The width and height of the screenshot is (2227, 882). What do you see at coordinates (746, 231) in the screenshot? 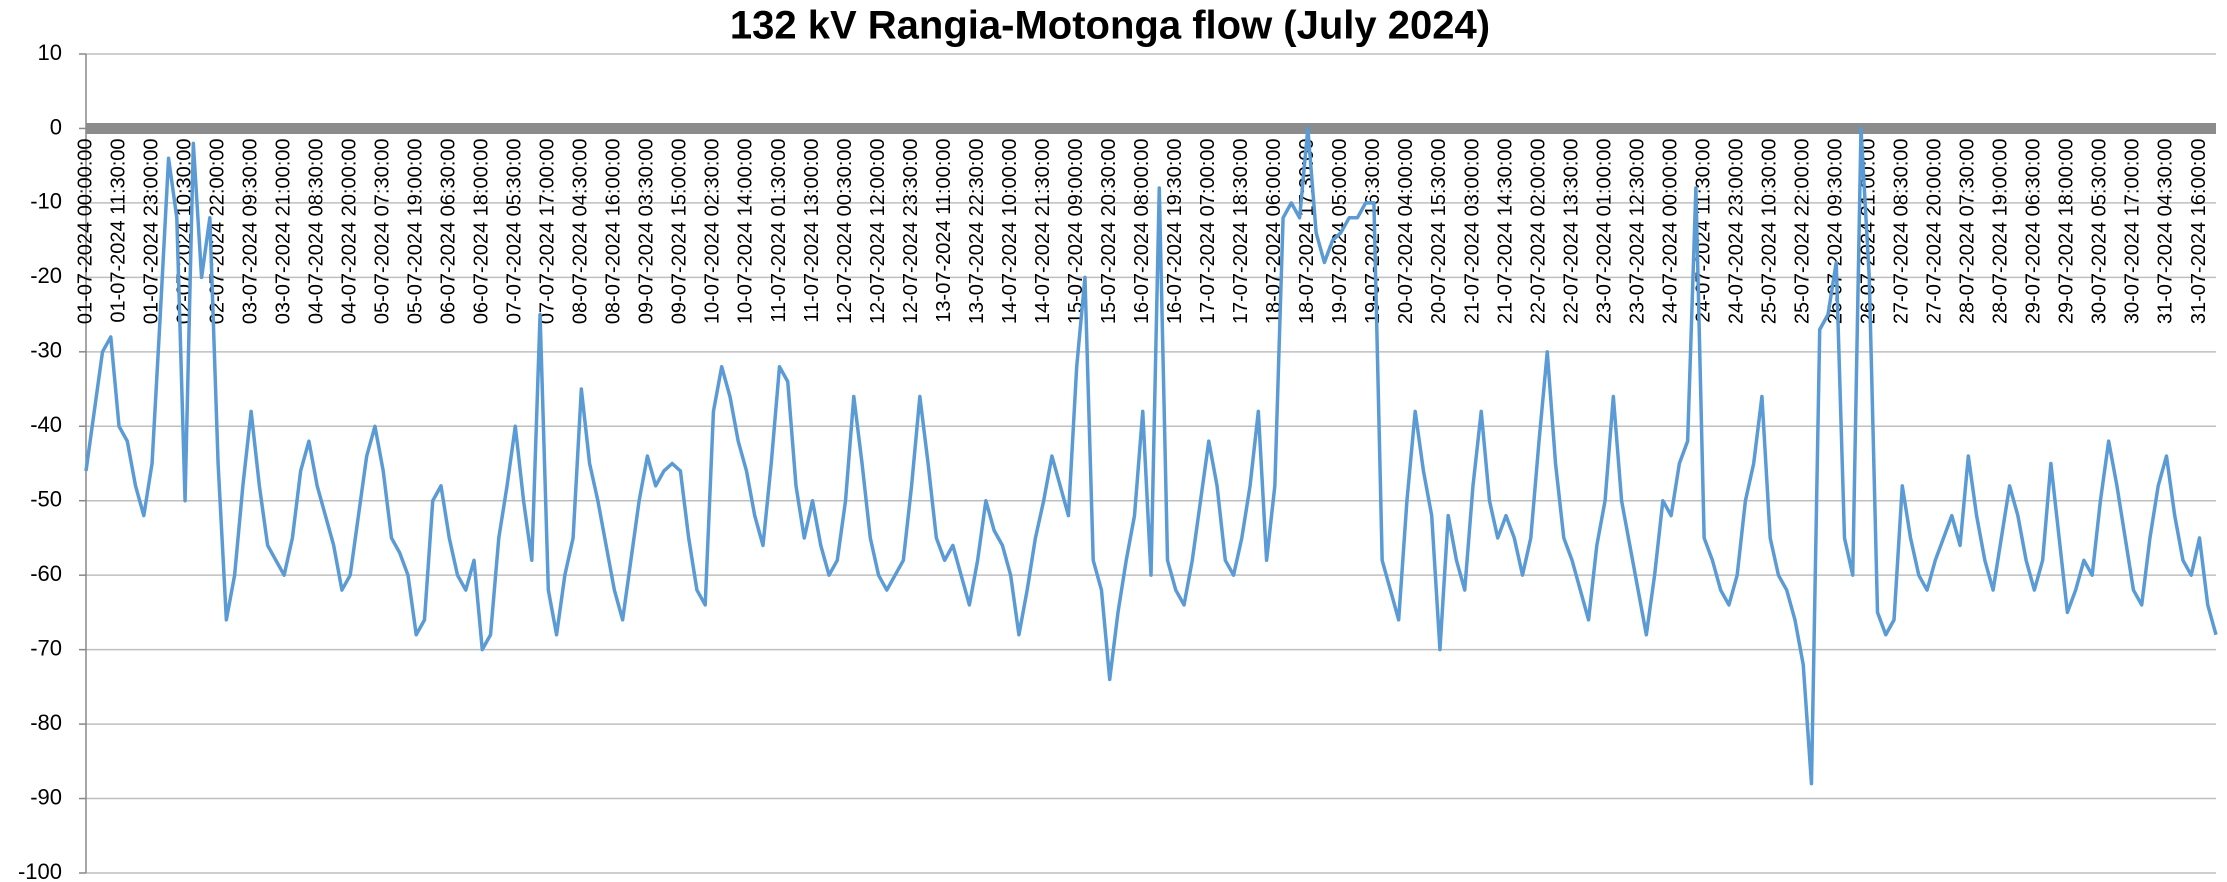
I see `x-tick-label: 10-07-2024 14:00:00` at bounding box center [746, 231].